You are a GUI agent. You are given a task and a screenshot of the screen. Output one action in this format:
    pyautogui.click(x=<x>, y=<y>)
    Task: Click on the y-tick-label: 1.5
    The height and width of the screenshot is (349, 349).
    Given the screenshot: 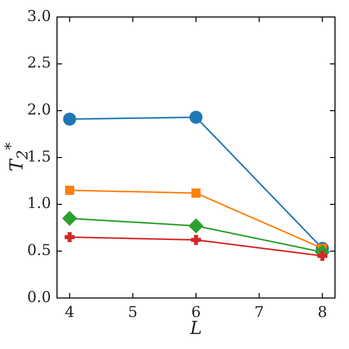 What is the action you would take?
    pyautogui.click(x=39, y=156)
    